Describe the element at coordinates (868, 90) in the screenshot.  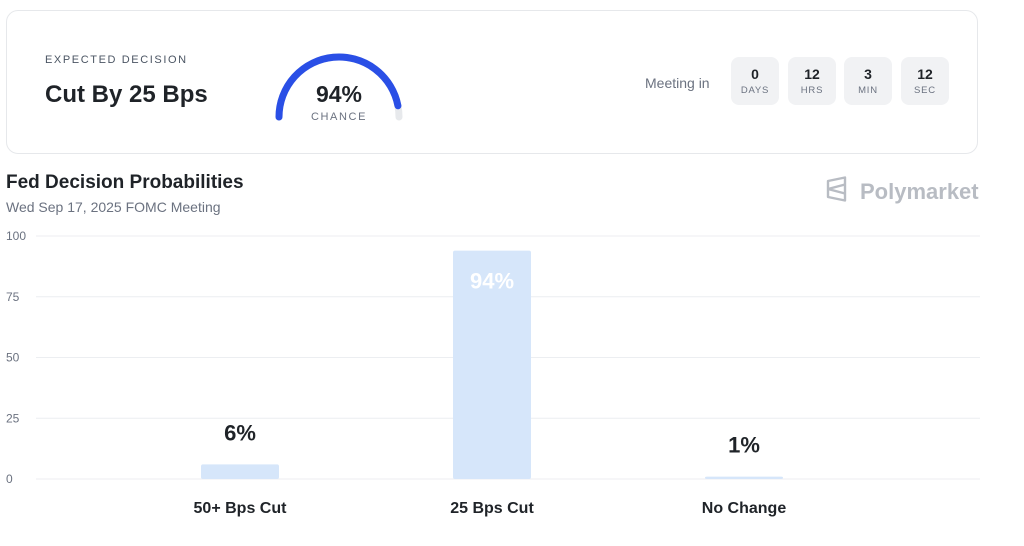
I see `countdown-minutes-unit: MIN` at that location.